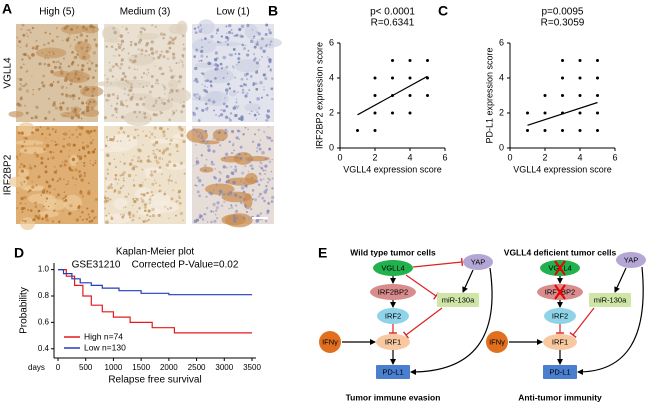 This screenshot has width=651, height=406. What do you see at coordinates (562, 113) in the screenshot?
I see `fit-line` at bounding box center [562, 113].